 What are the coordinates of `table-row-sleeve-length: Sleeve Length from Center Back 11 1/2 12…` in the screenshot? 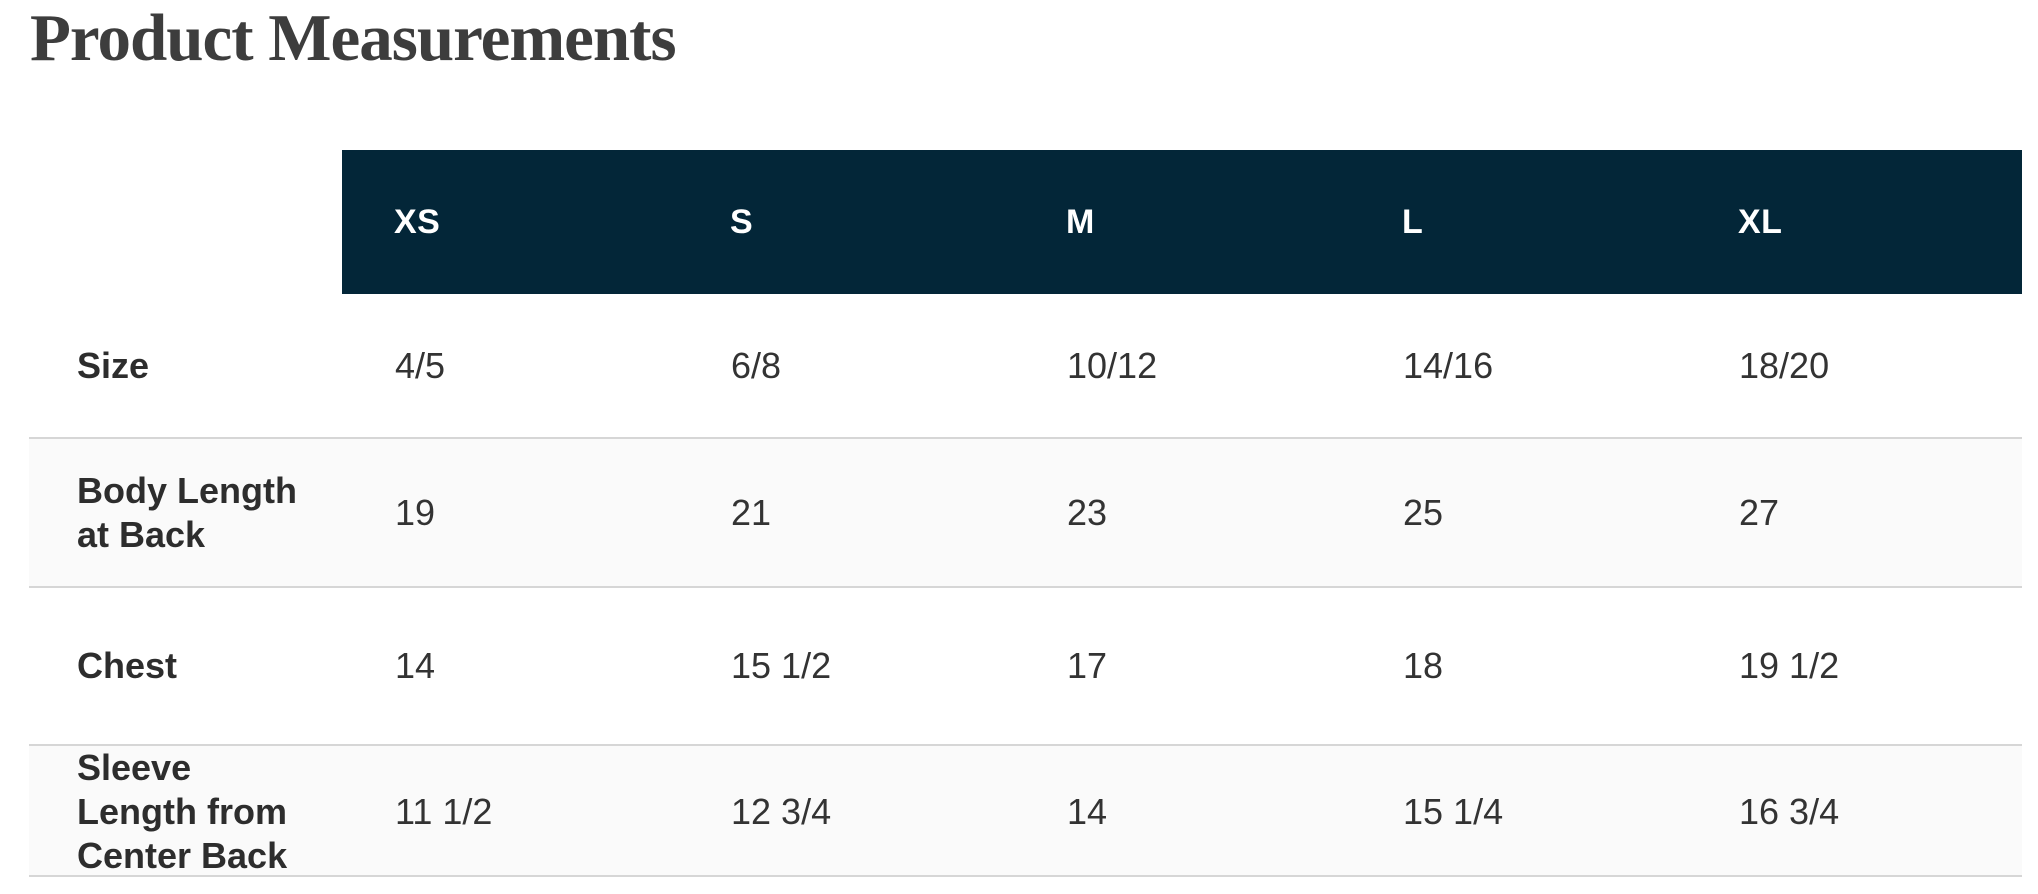 It's located at (1025, 810).